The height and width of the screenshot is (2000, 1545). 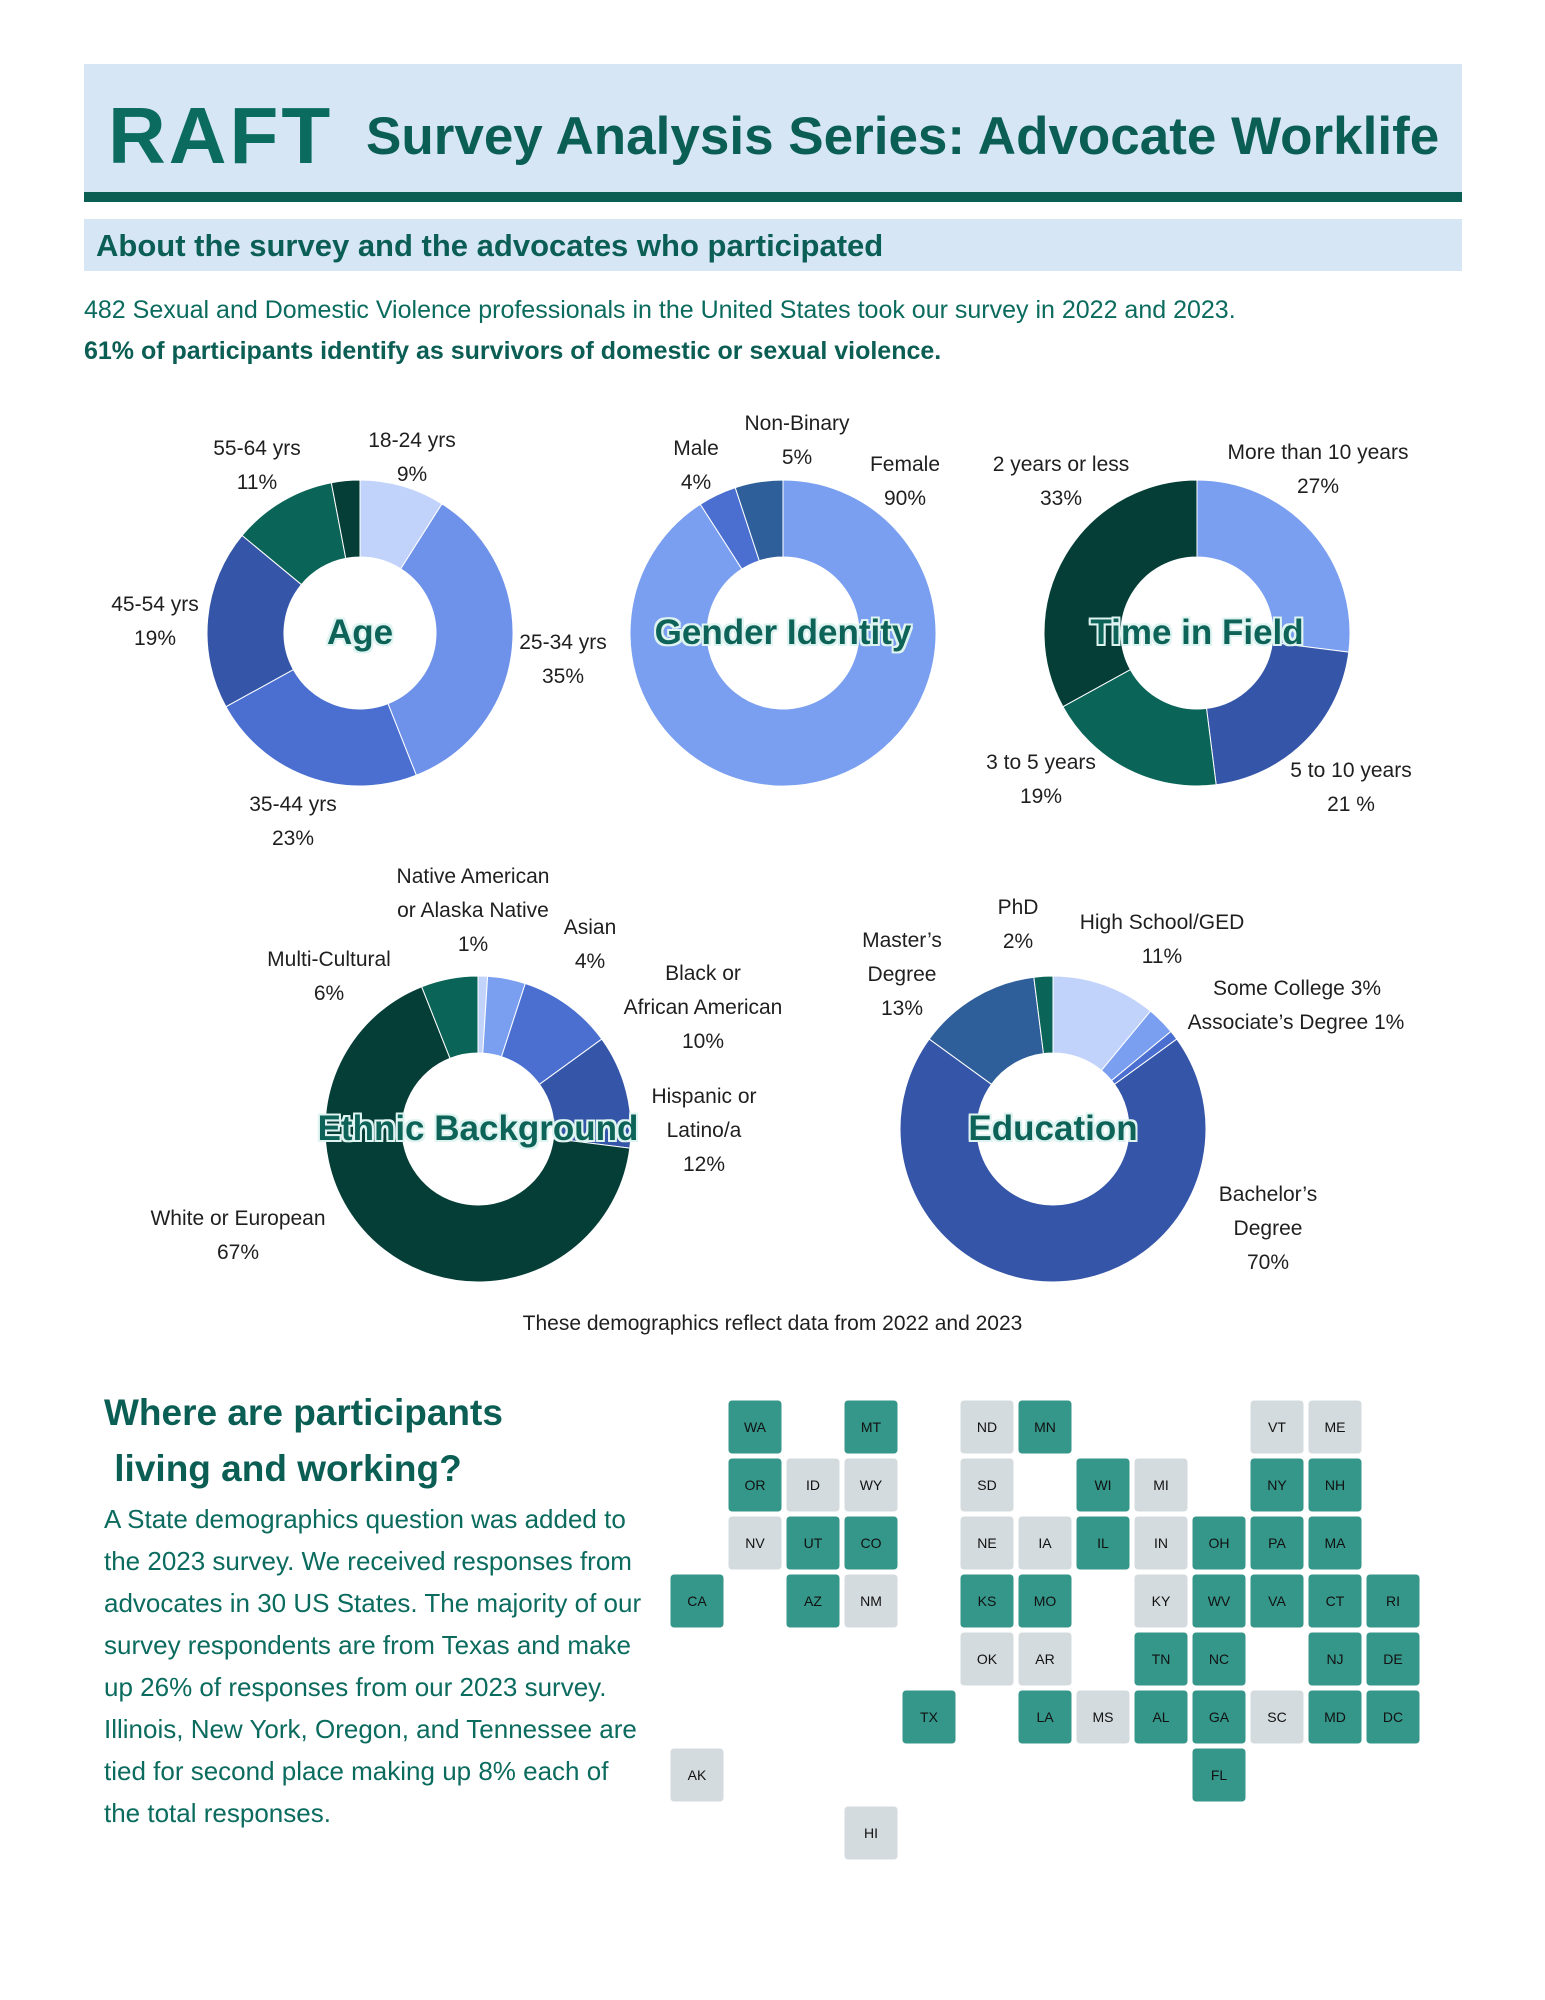 What do you see at coordinates (704, 1130) in the screenshot?
I see `ethnic-label-hispanic: Hispanic or Latino/a 12%` at bounding box center [704, 1130].